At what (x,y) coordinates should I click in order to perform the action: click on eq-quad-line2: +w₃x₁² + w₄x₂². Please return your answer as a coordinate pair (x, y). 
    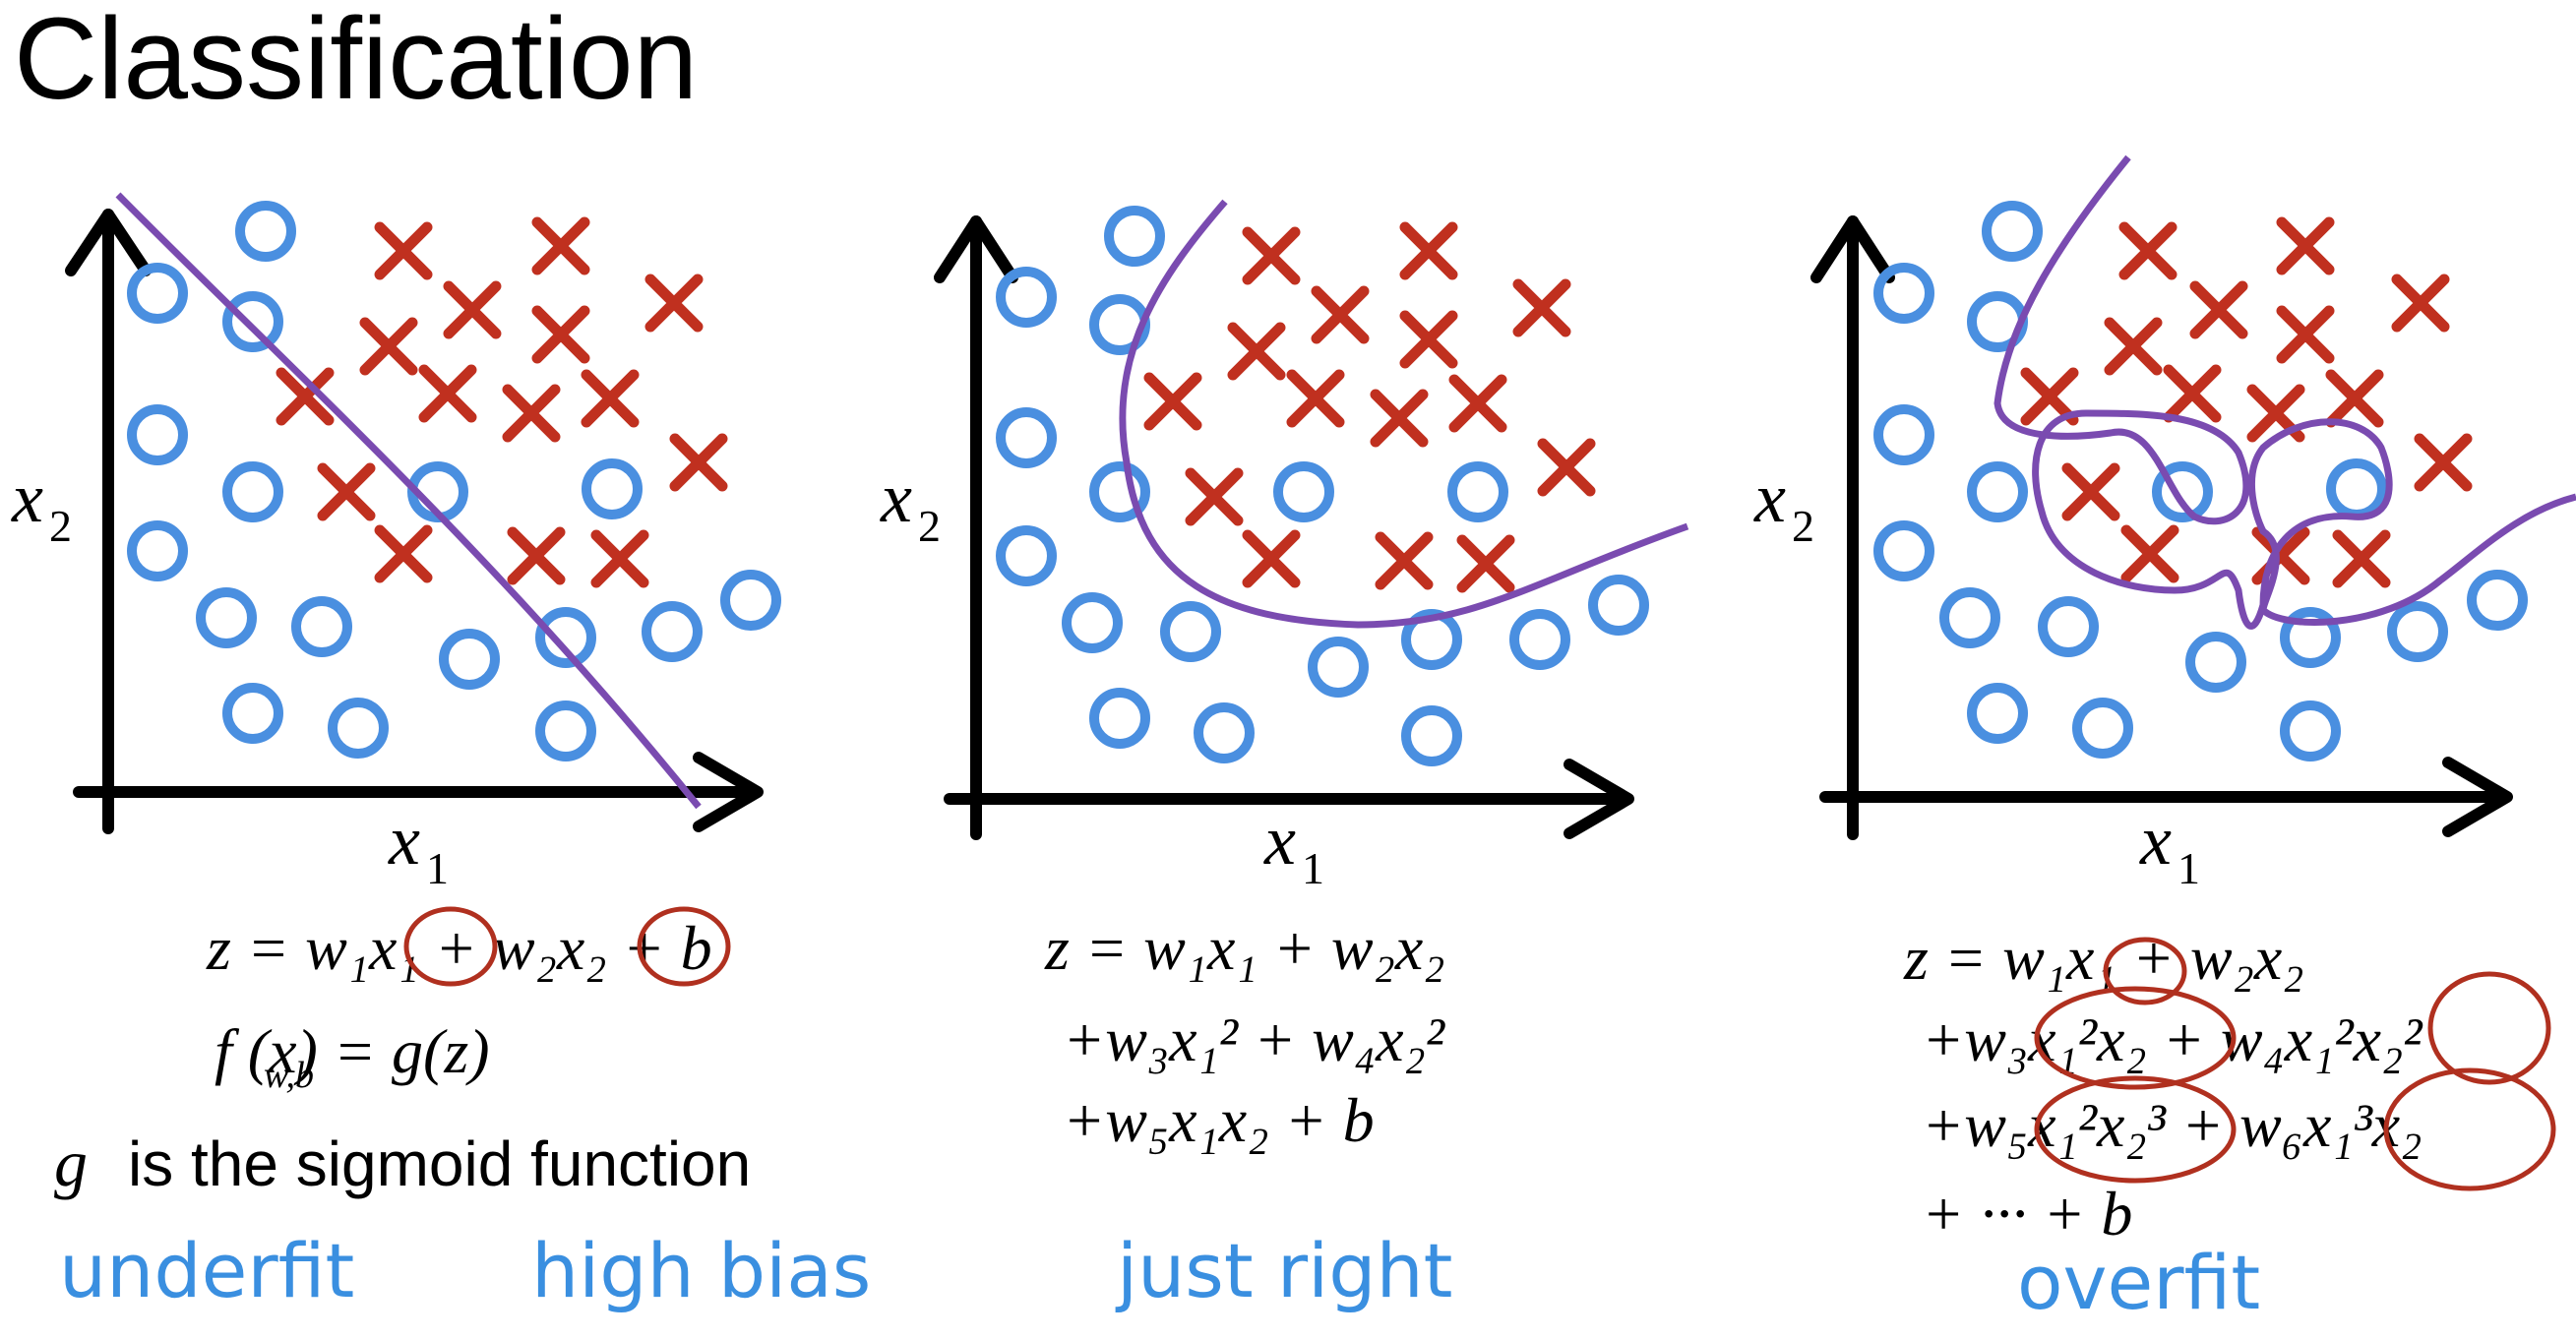
    Looking at the image, I should click on (1254, 1039).